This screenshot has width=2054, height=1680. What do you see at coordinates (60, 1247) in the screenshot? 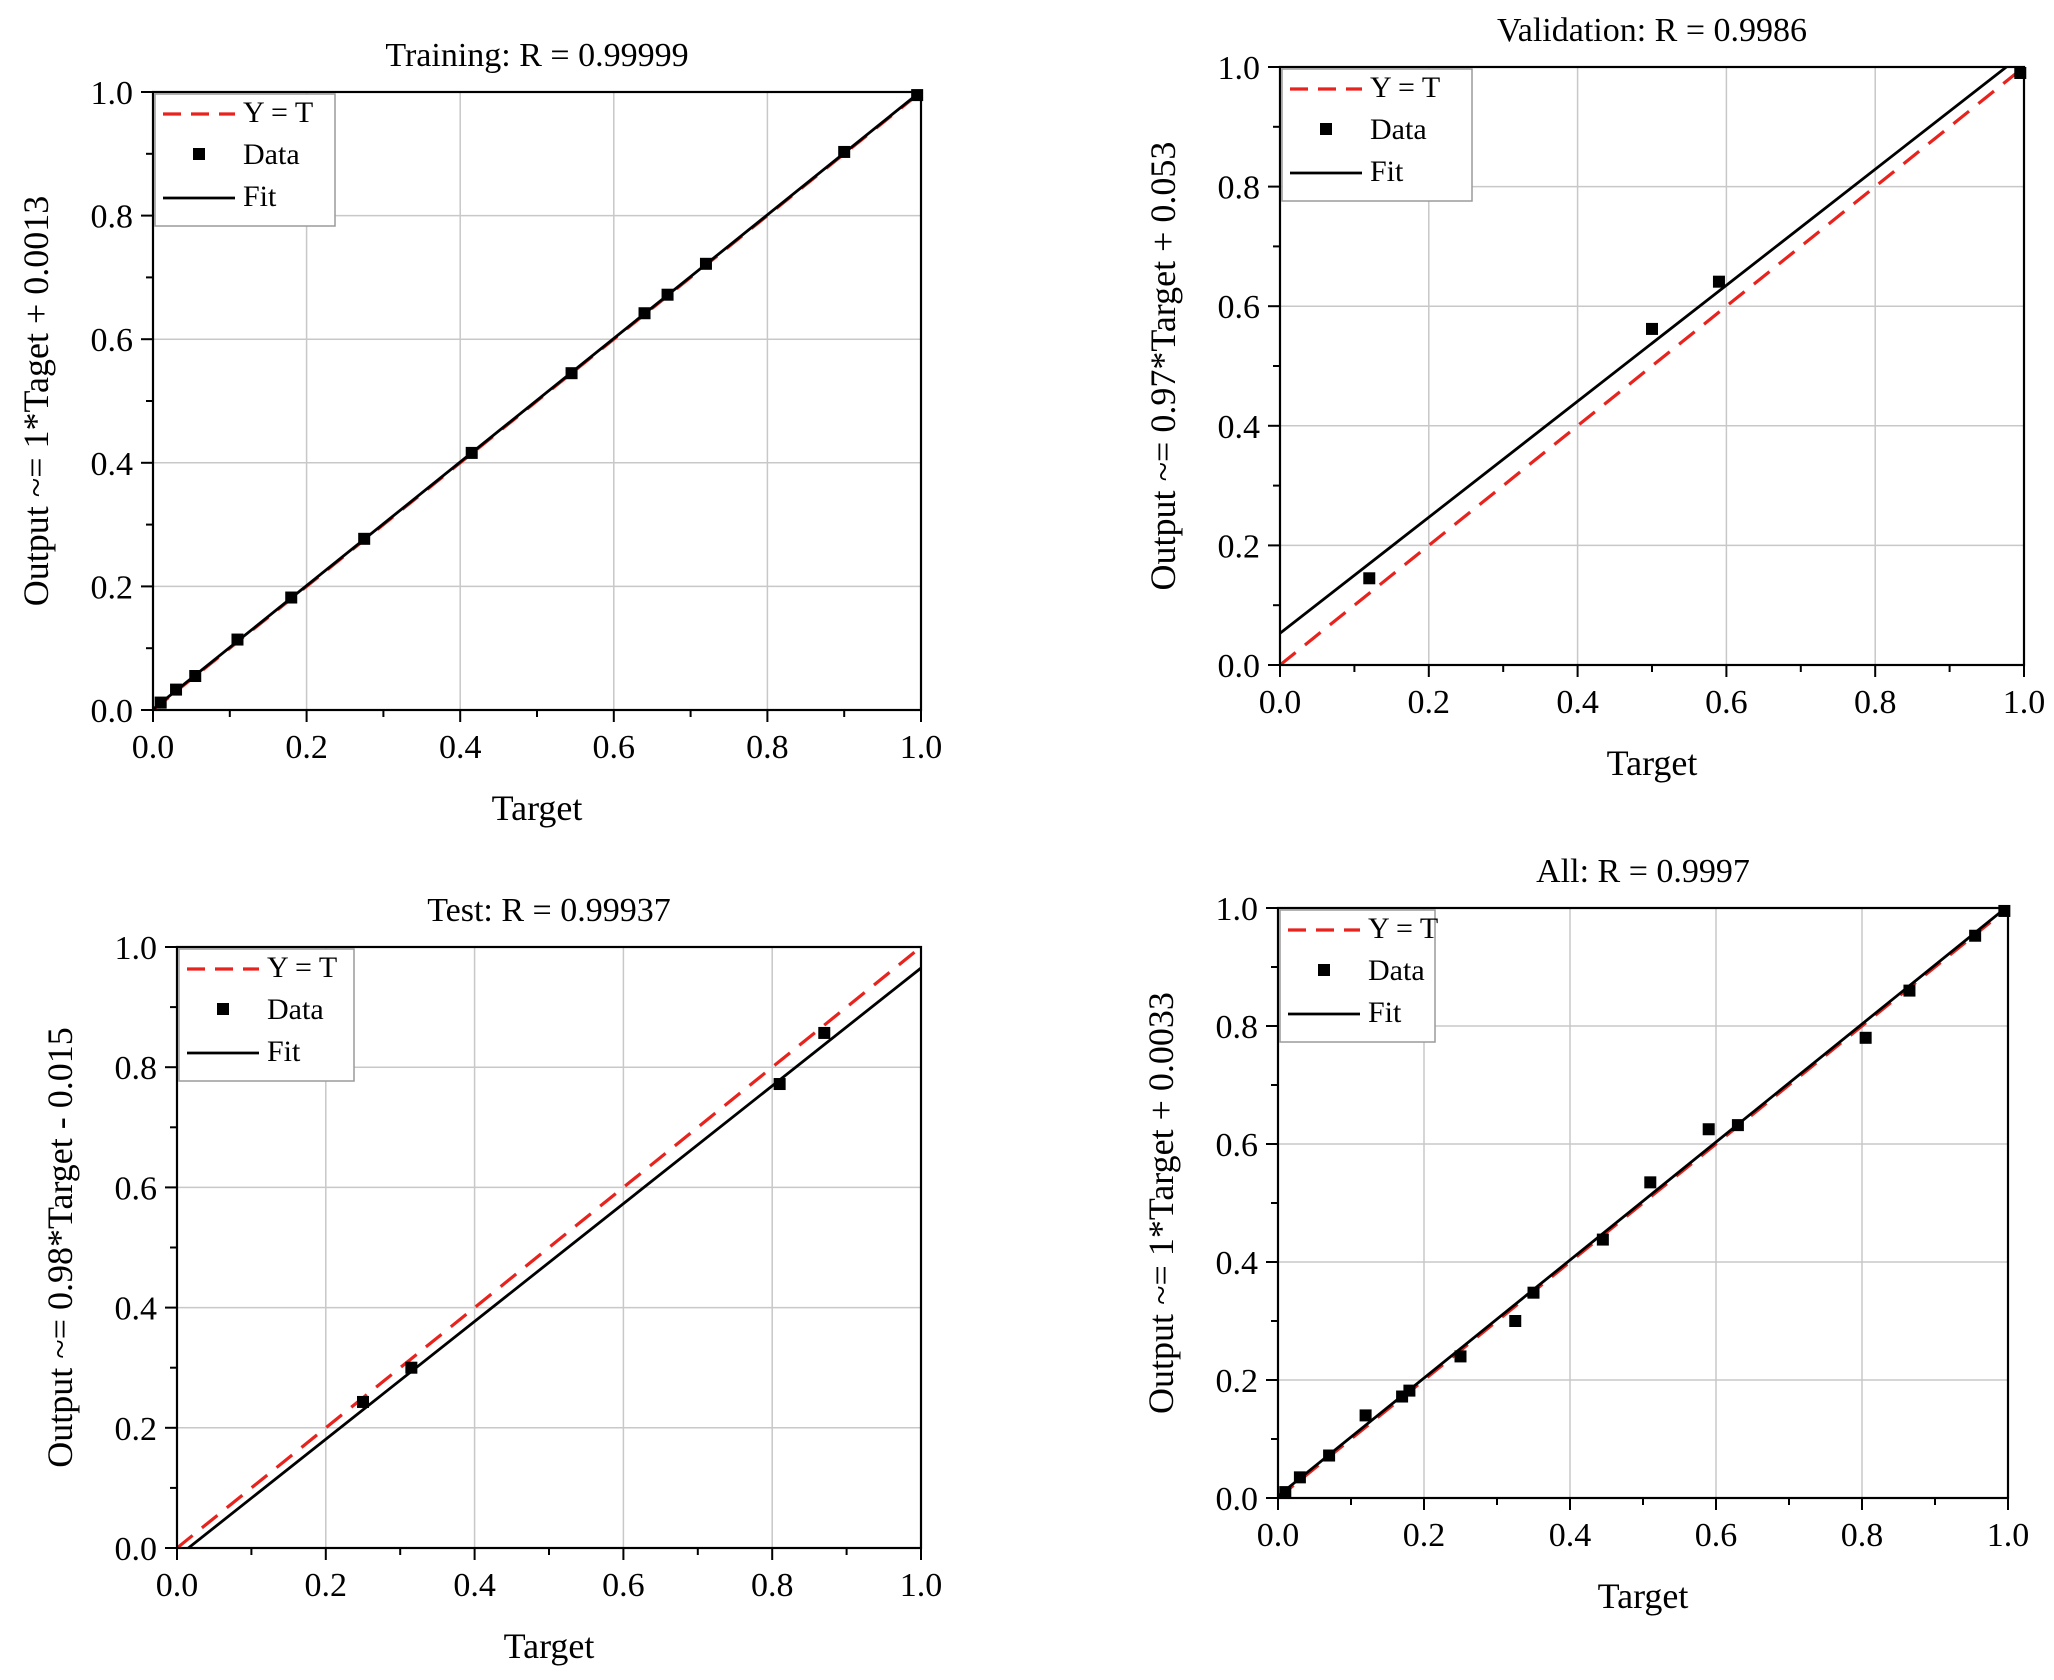
I see `y-axis-label: Output ~= 0.98*Target - 0.015` at bounding box center [60, 1247].